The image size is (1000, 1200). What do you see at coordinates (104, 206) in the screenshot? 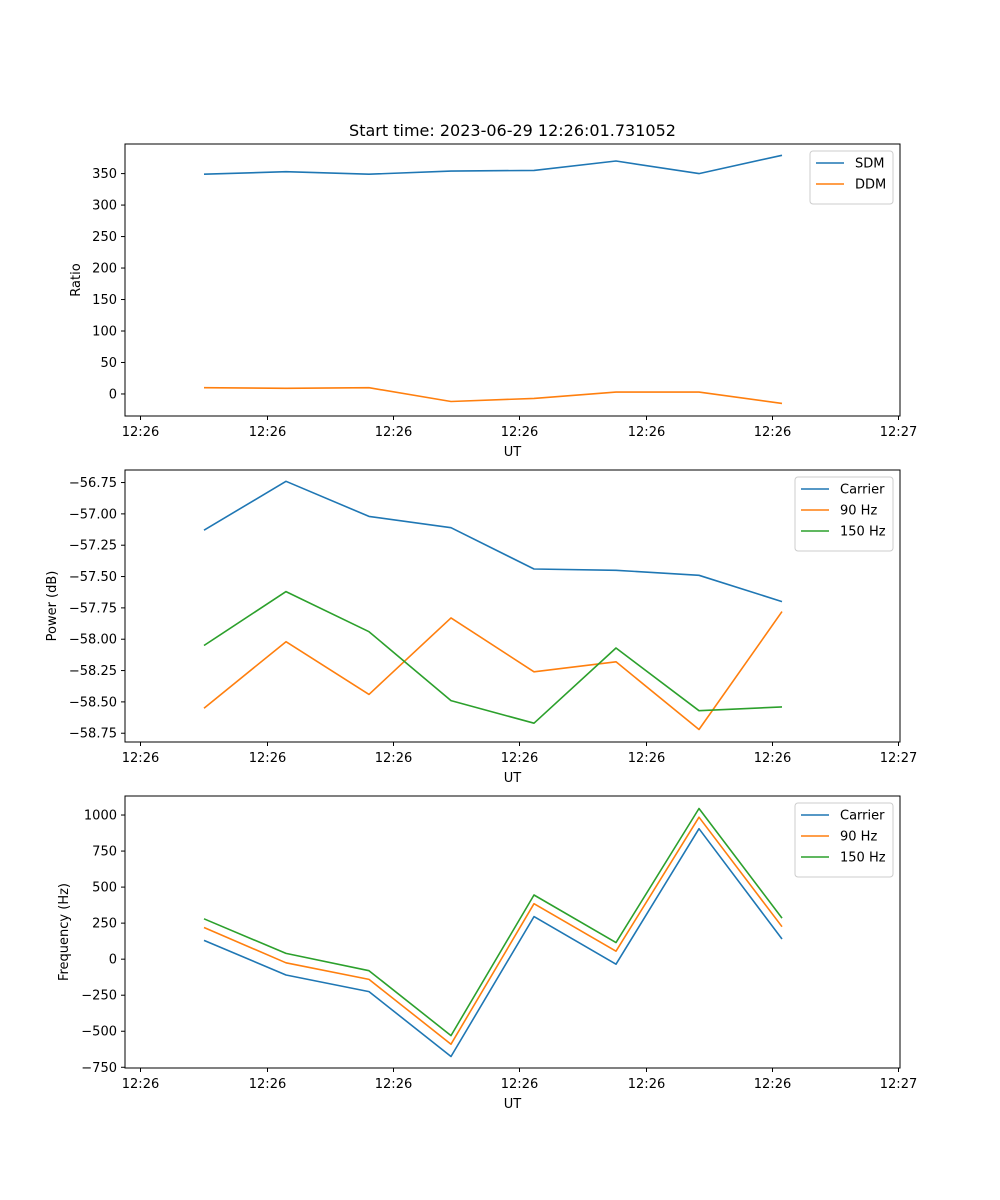
I see `y-tick-label: 300` at bounding box center [104, 206].